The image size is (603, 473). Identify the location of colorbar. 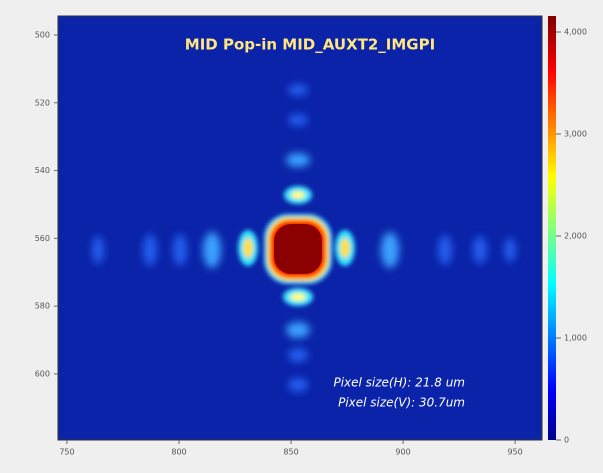
(552, 228).